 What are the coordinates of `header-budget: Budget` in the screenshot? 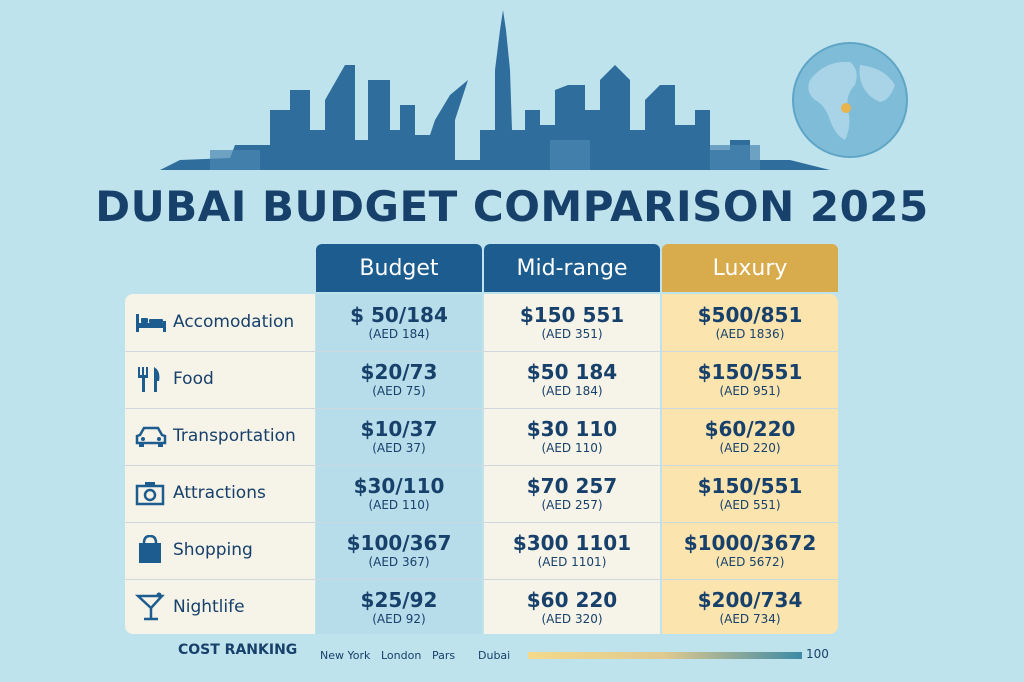 It's located at (399, 268).